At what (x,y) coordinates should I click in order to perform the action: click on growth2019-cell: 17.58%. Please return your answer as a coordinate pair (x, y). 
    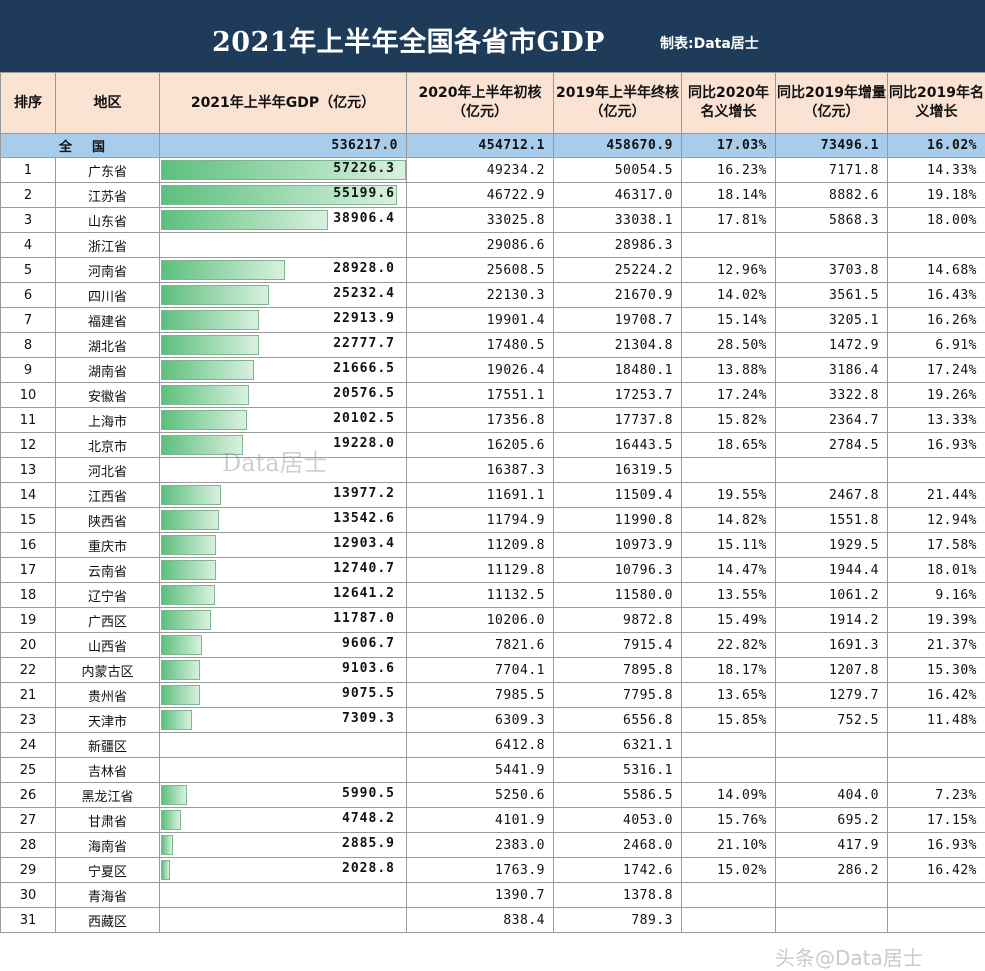
    Looking at the image, I should click on (936, 545).